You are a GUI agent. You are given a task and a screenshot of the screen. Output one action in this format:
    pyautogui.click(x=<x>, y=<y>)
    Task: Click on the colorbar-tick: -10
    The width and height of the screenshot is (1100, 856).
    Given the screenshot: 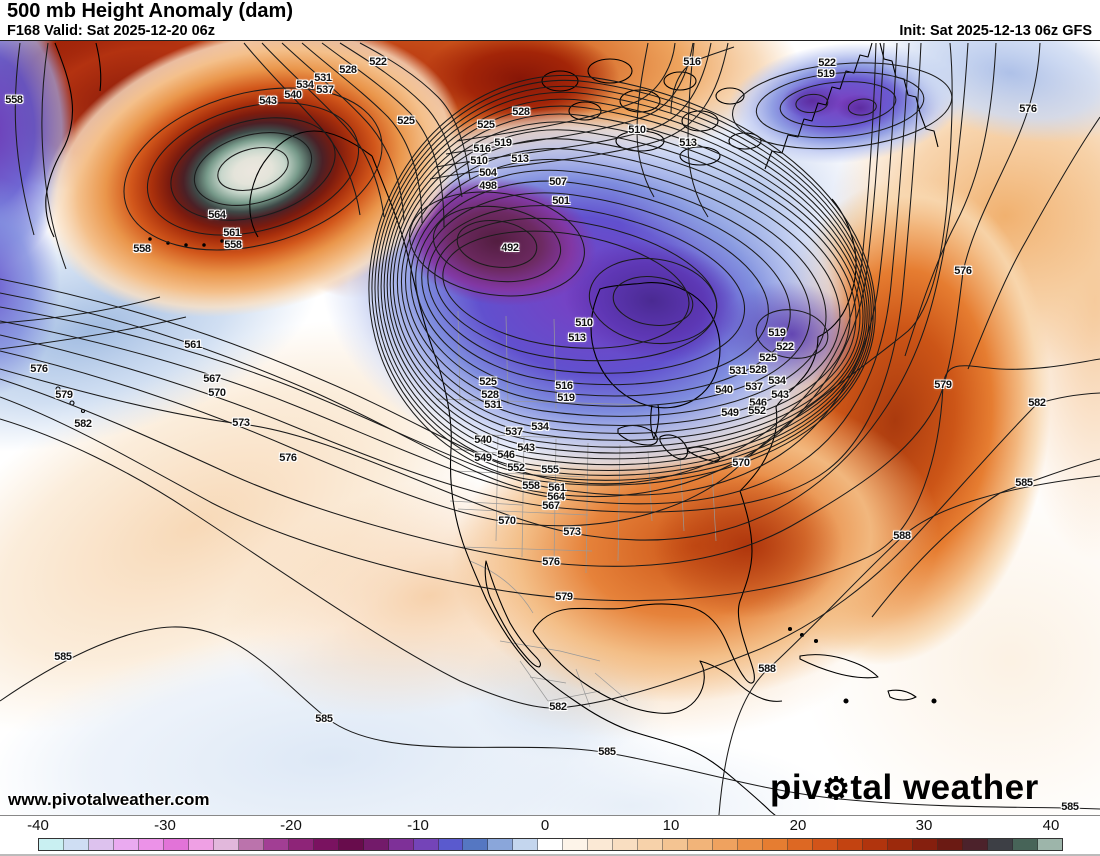 What is the action you would take?
    pyautogui.click(x=418, y=825)
    